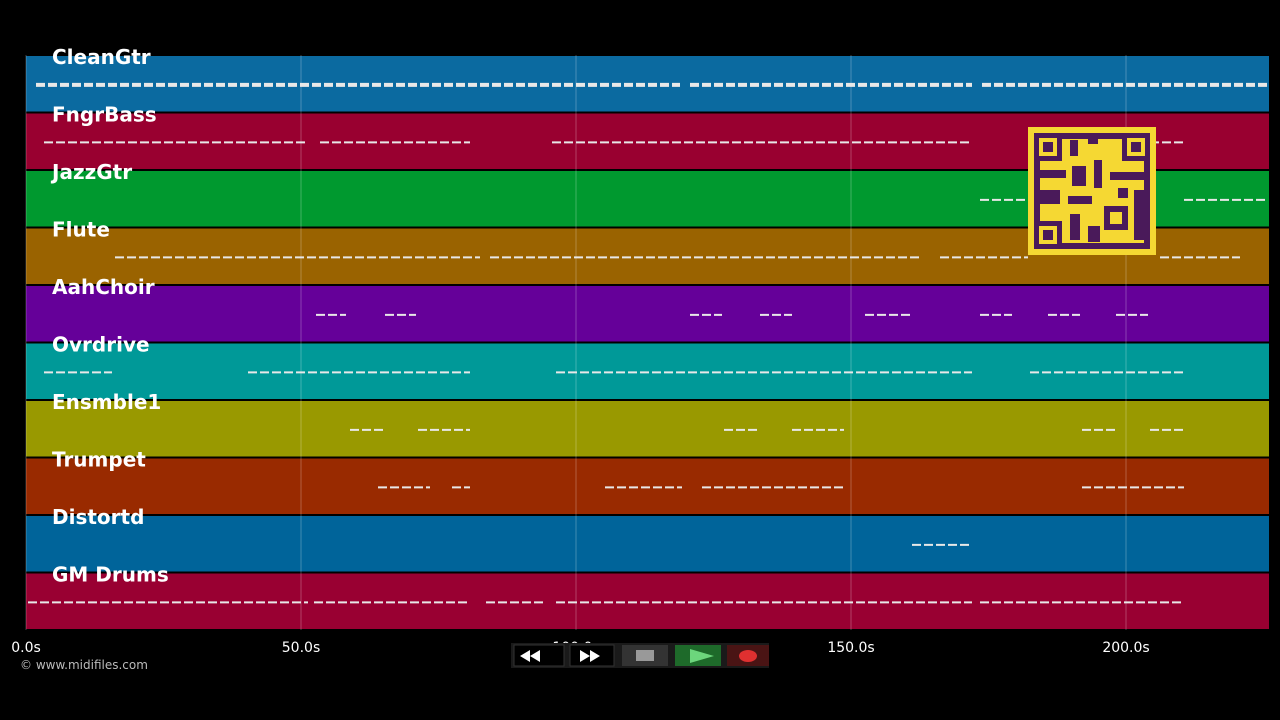 The height and width of the screenshot is (720, 1280). I want to click on track-label: FngrBass, so click(104, 115).